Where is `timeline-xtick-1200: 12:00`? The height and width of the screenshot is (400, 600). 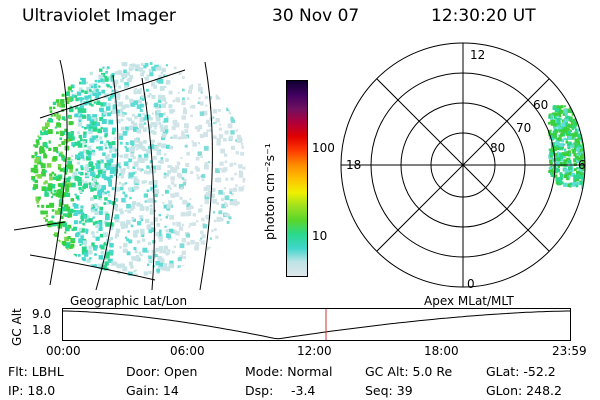
timeline-xtick-1200: 12:00 is located at coordinates (314, 351).